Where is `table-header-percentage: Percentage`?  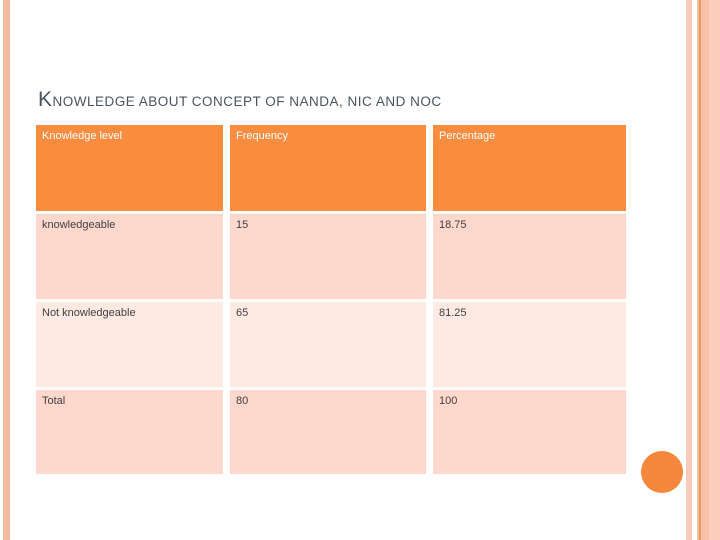
table-header-percentage: Percentage is located at coordinates (529, 168).